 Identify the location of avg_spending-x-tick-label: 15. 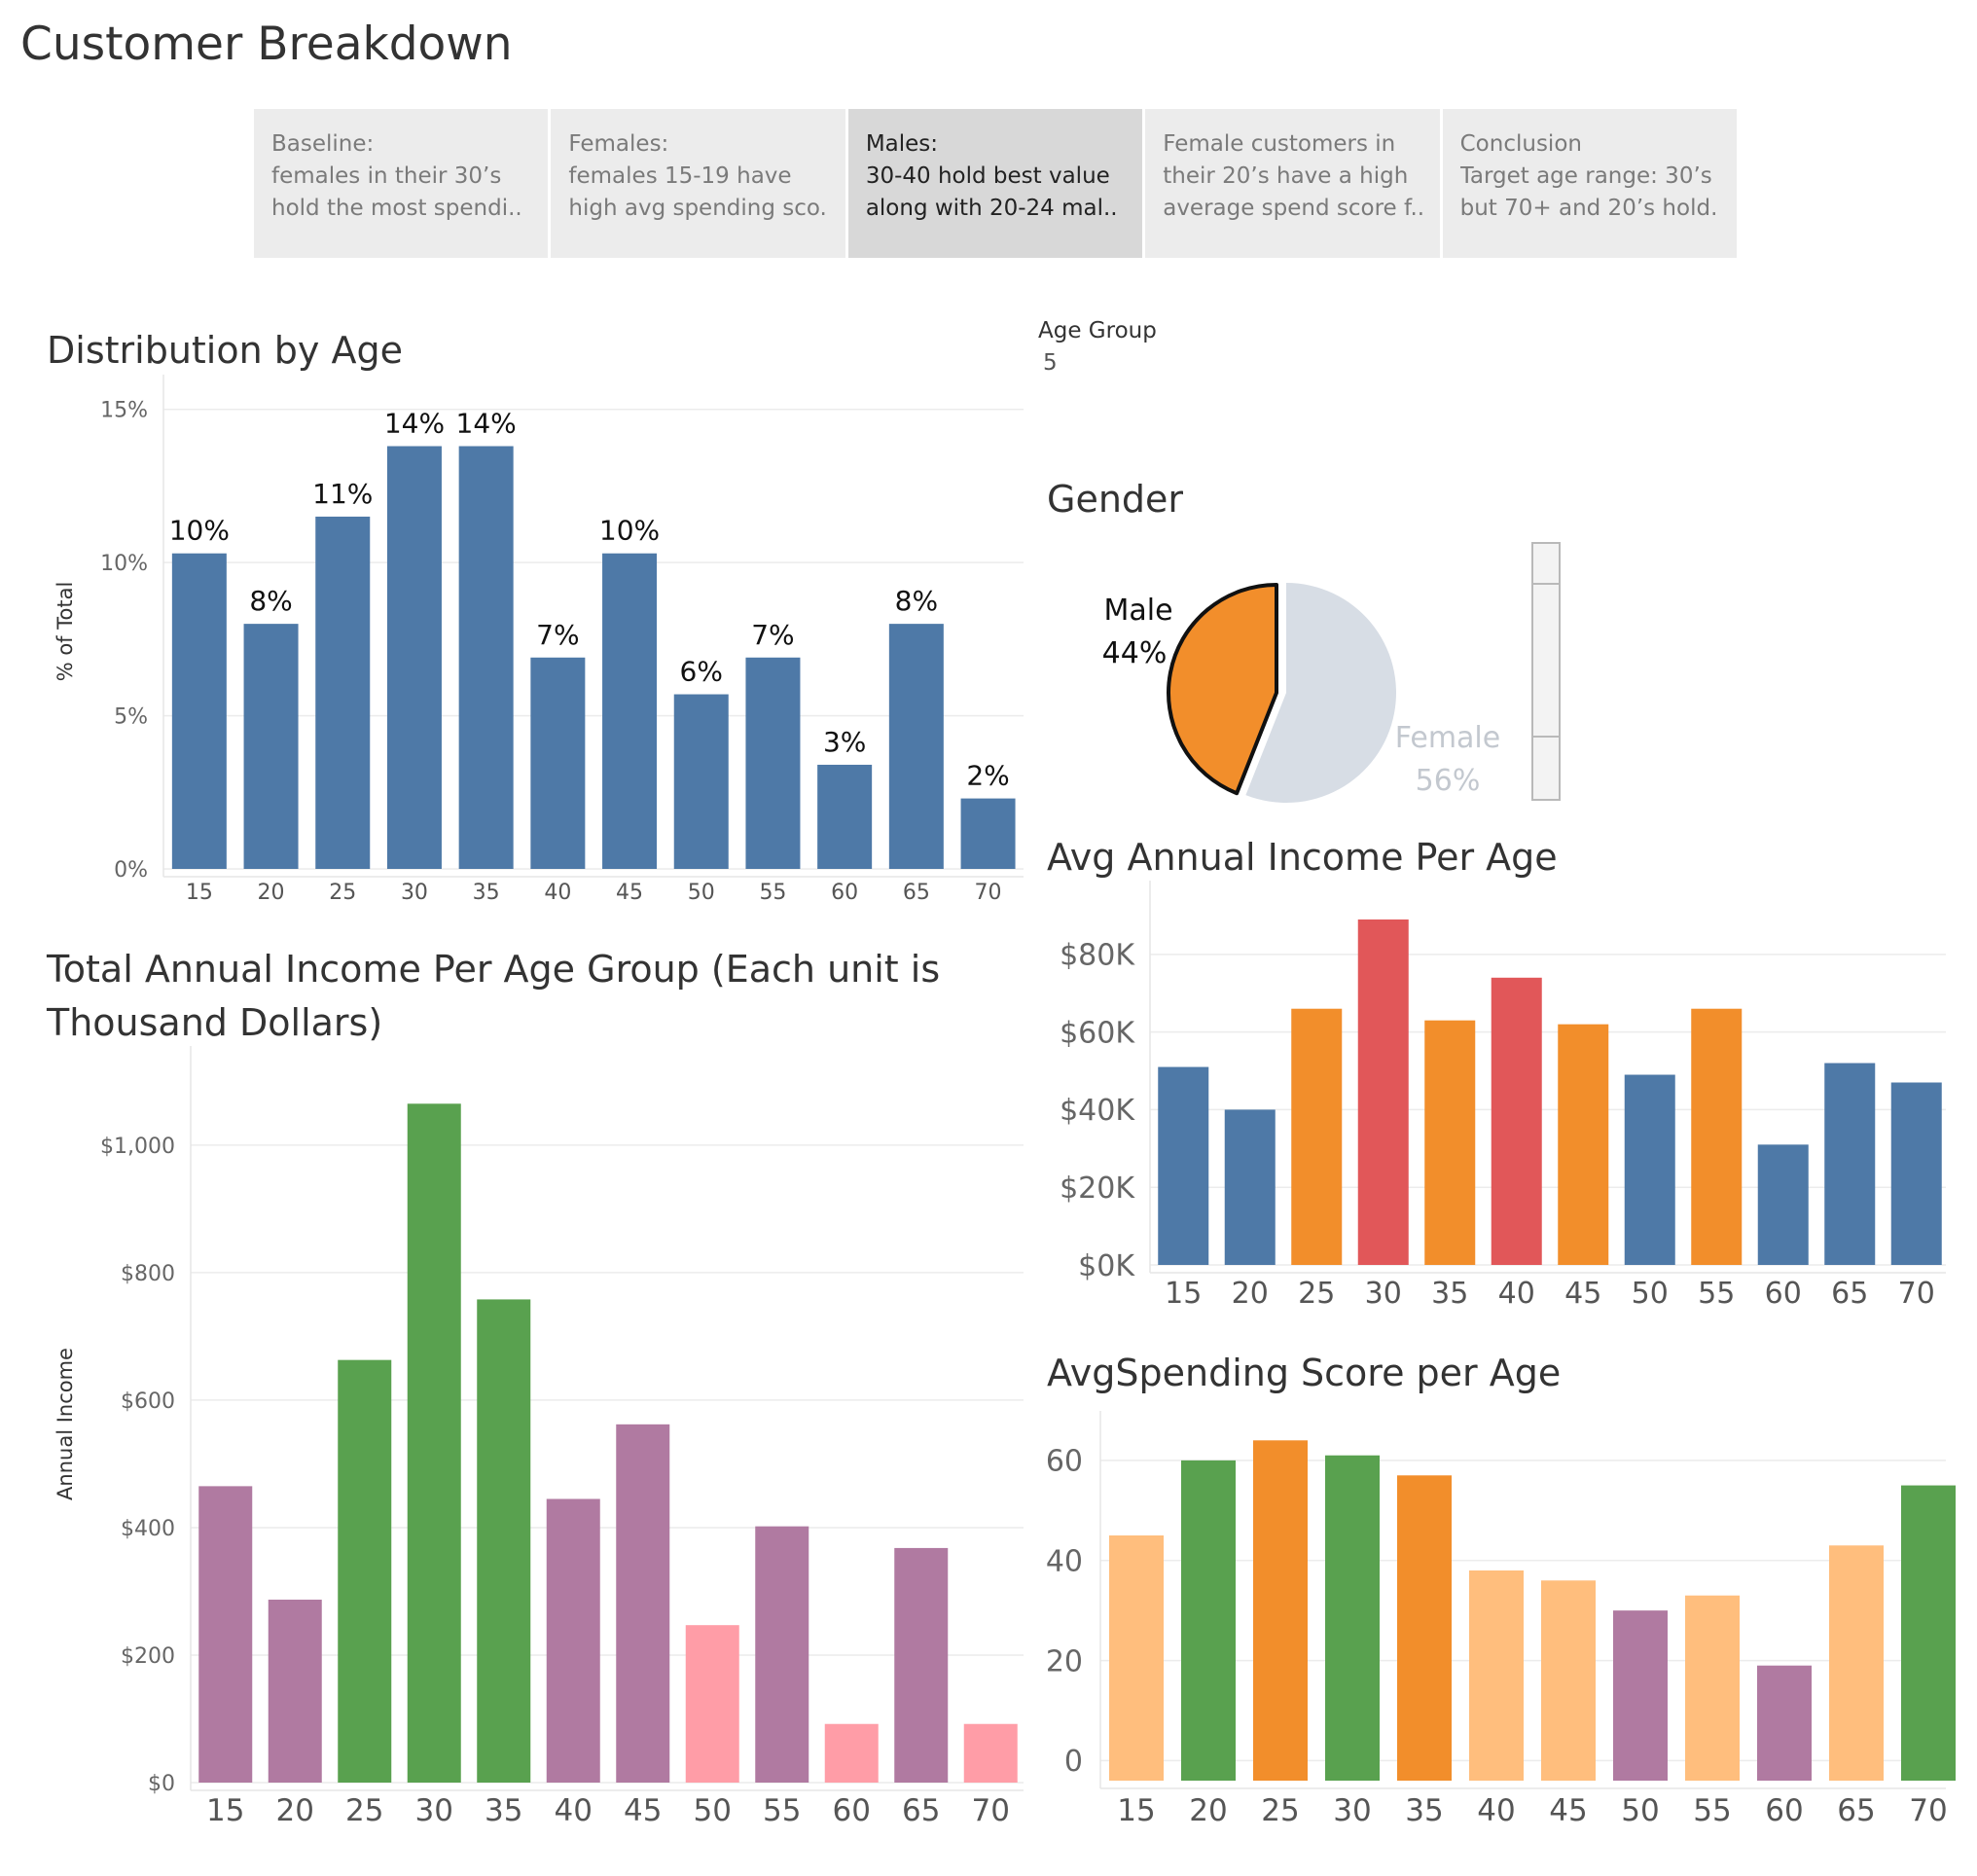
(1136, 1810).